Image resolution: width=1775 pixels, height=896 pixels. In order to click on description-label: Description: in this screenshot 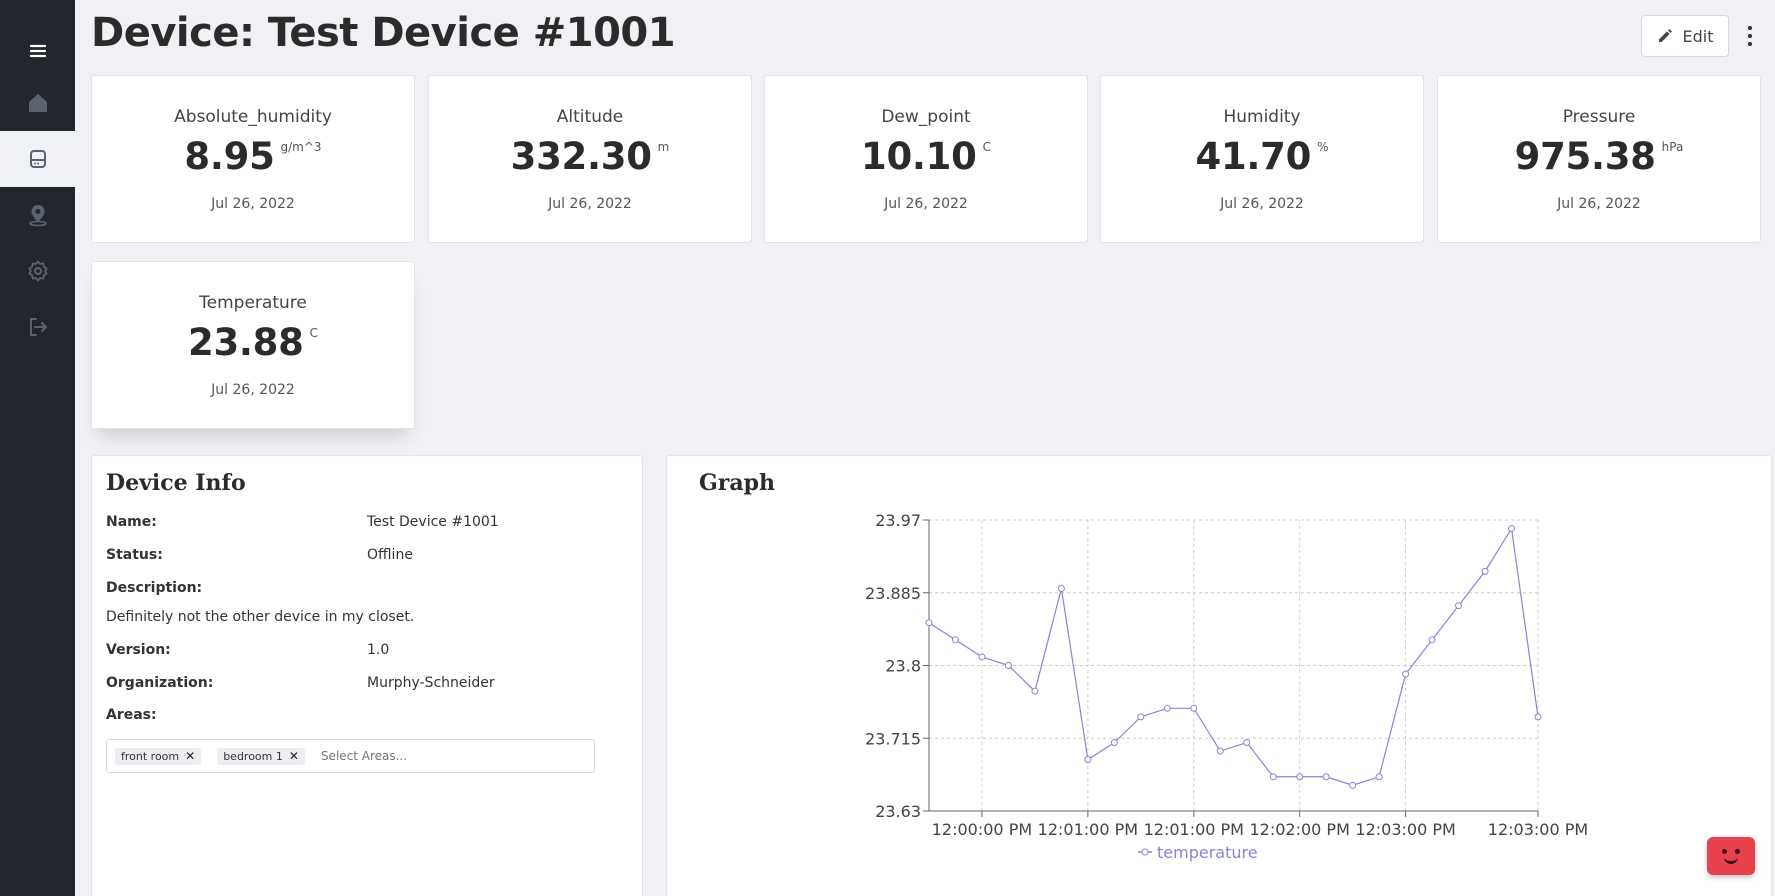, I will do `click(154, 588)`.